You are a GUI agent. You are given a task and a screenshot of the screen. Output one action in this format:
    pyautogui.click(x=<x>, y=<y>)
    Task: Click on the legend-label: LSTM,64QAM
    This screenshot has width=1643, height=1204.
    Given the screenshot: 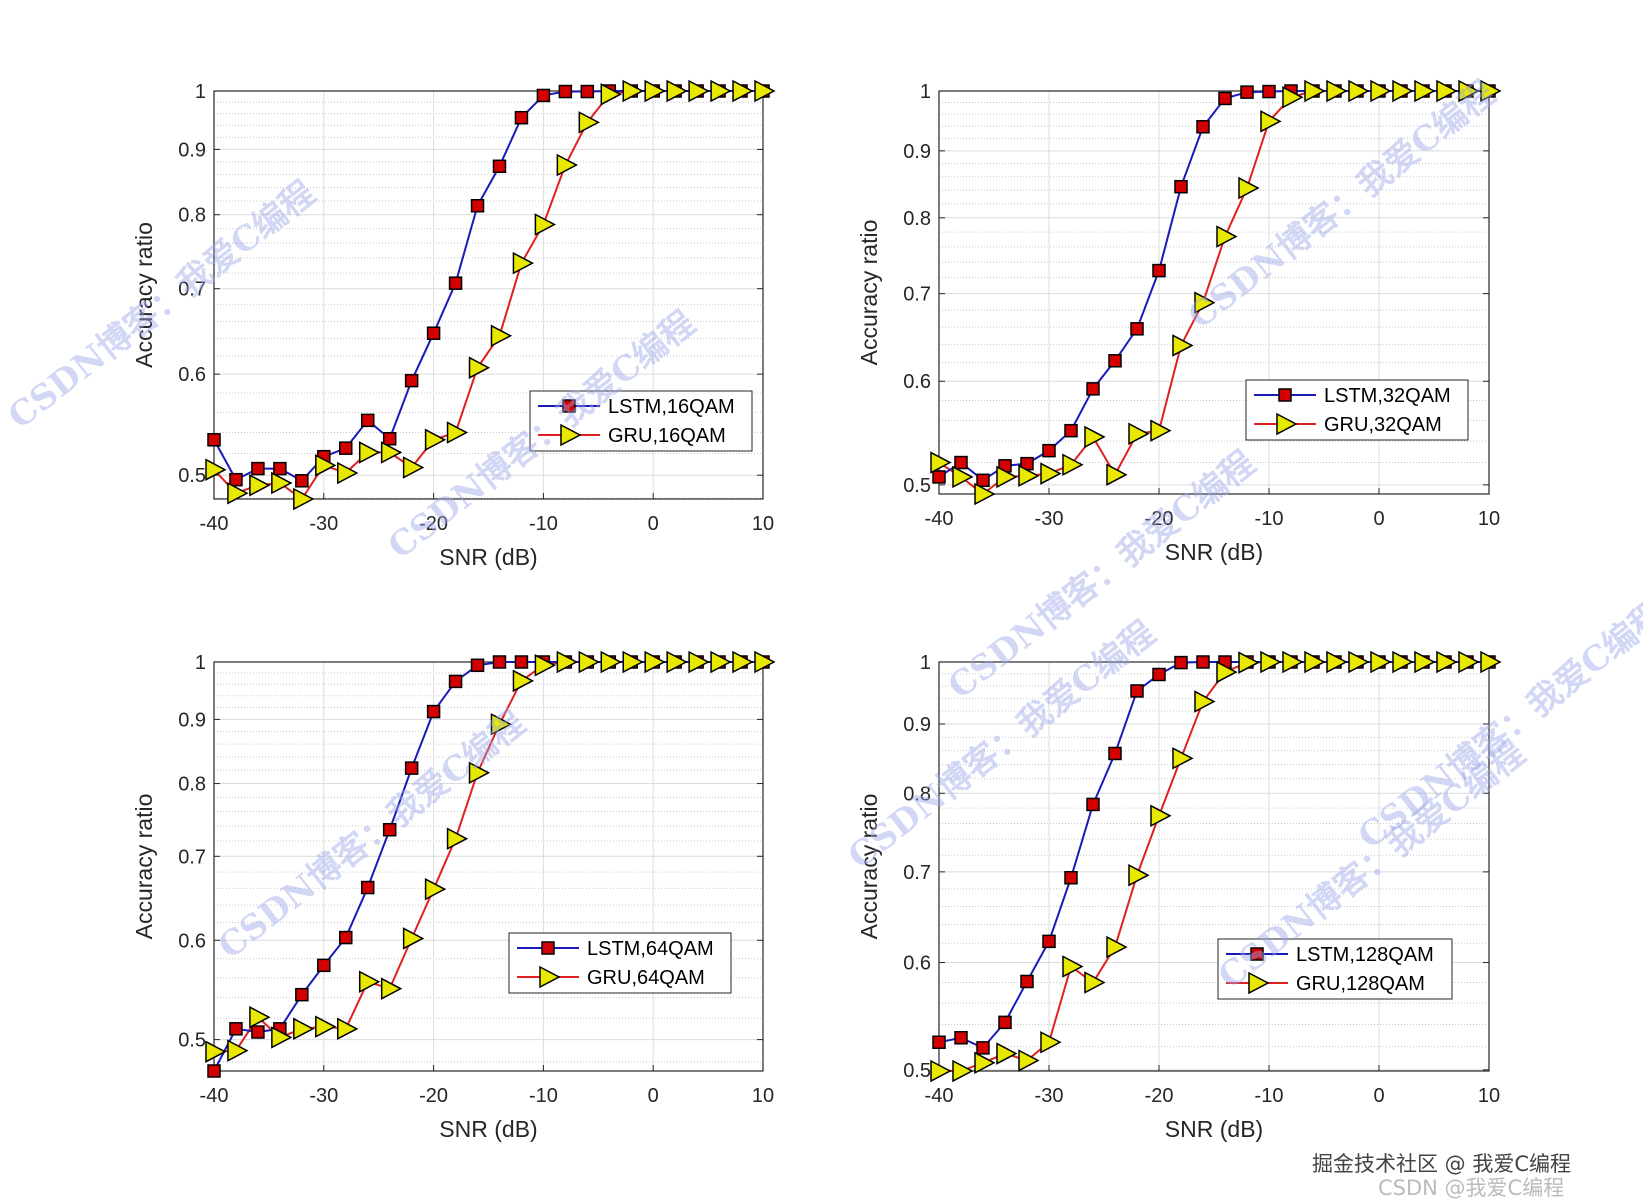 What is the action you would take?
    pyautogui.click(x=650, y=949)
    